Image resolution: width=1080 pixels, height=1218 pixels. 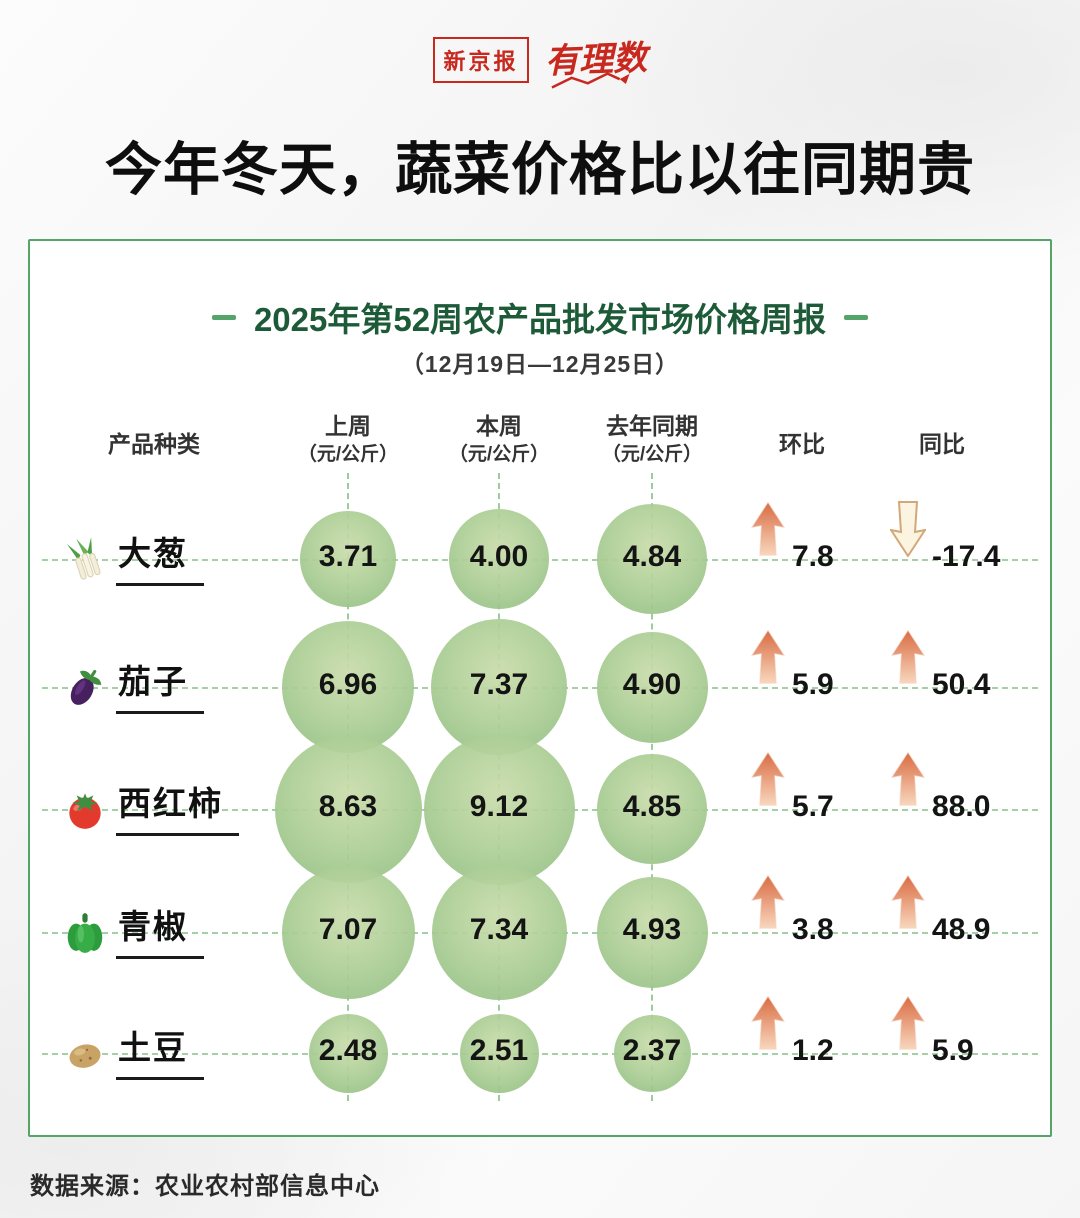 I want to click on column-header-last-year: 去年同期 （元/公斤）, so click(x=652, y=439).